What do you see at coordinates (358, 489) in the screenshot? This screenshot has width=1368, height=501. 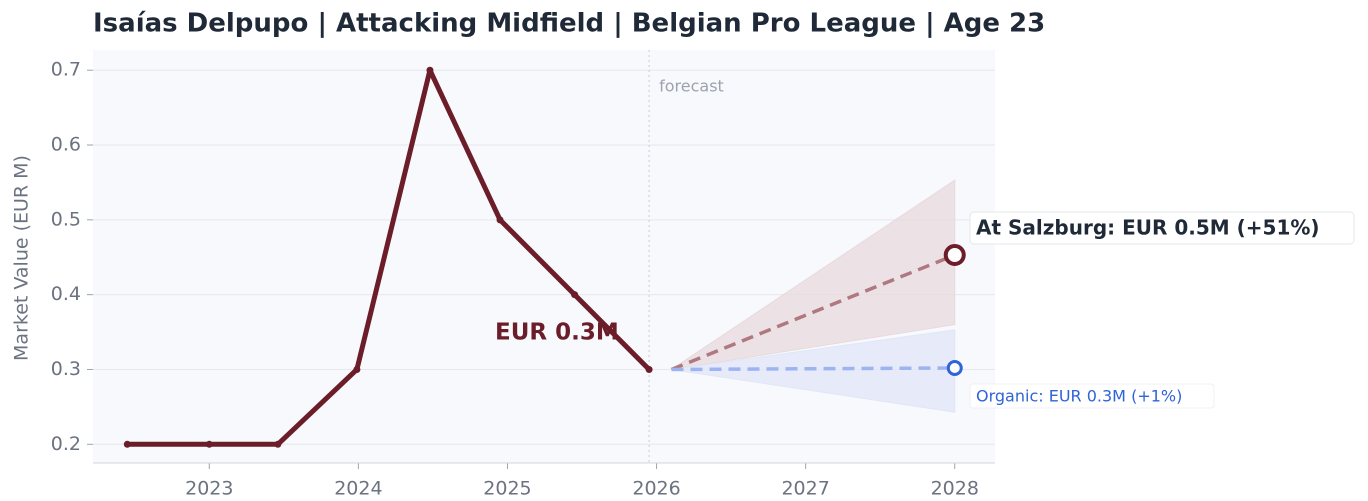 I see `x-tick-label: 2024` at bounding box center [358, 489].